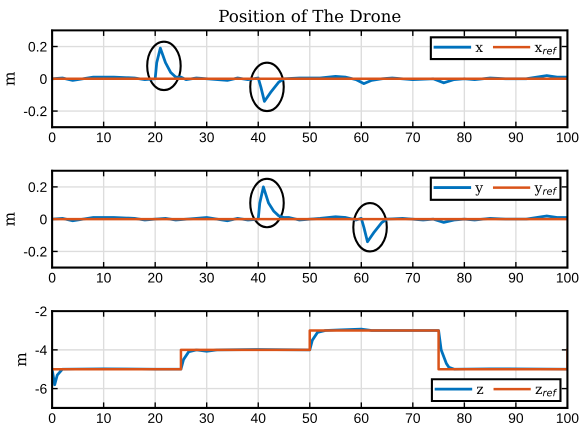 The height and width of the screenshot is (434, 579). Describe the element at coordinates (547, 391) in the screenshot. I see `legend-label: z$_{ref}$` at that location.